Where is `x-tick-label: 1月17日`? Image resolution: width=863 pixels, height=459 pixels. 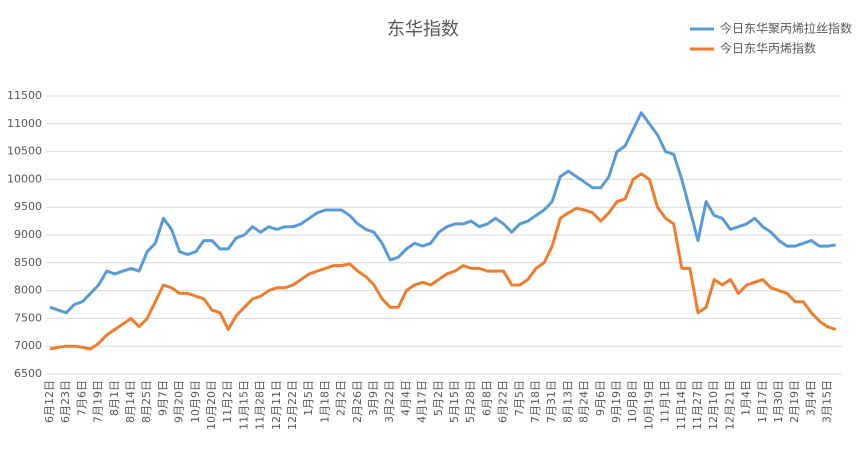 x-tick-label: 1月17日 is located at coordinates (762, 401).